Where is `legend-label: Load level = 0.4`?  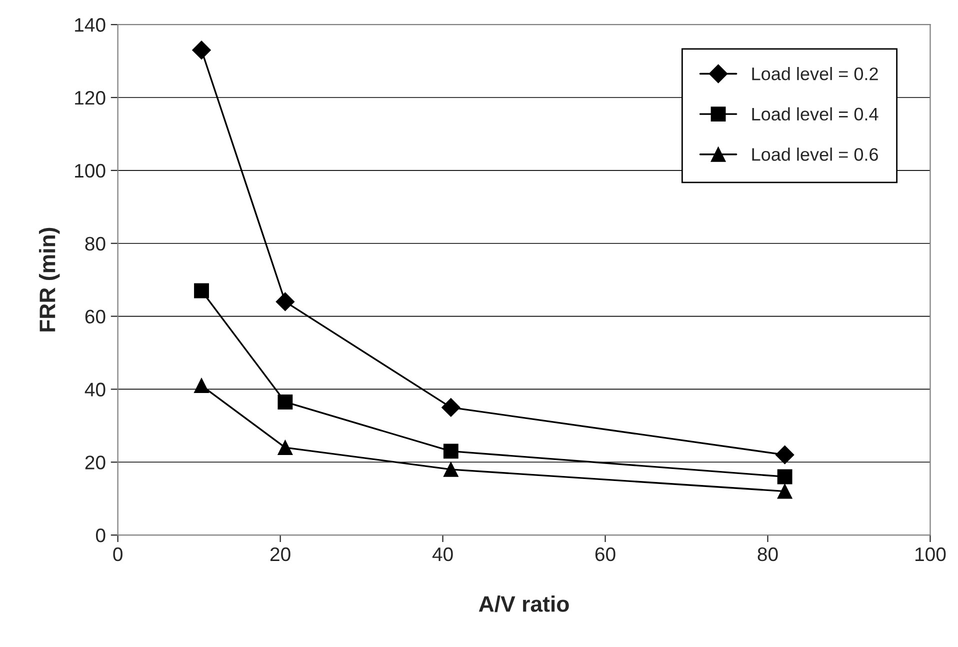
legend-label: Load level = 0.4 is located at coordinates (815, 114).